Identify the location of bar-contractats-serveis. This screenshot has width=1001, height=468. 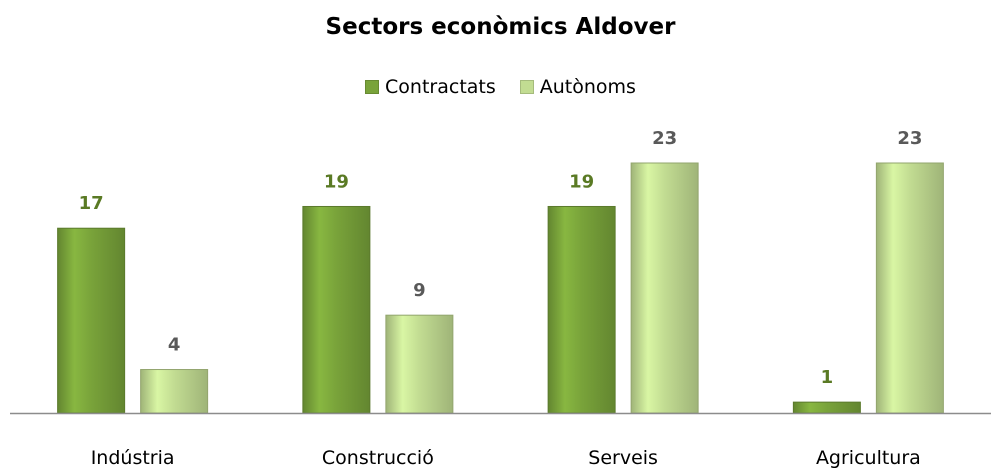
(581, 309).